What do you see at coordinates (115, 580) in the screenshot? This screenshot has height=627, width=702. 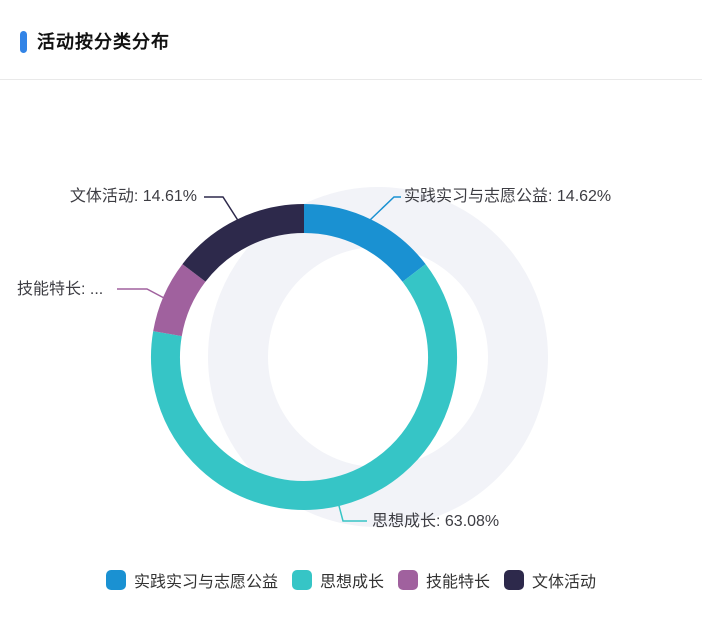 I see `legend-marker-practice` at bounding box center [115, 580].